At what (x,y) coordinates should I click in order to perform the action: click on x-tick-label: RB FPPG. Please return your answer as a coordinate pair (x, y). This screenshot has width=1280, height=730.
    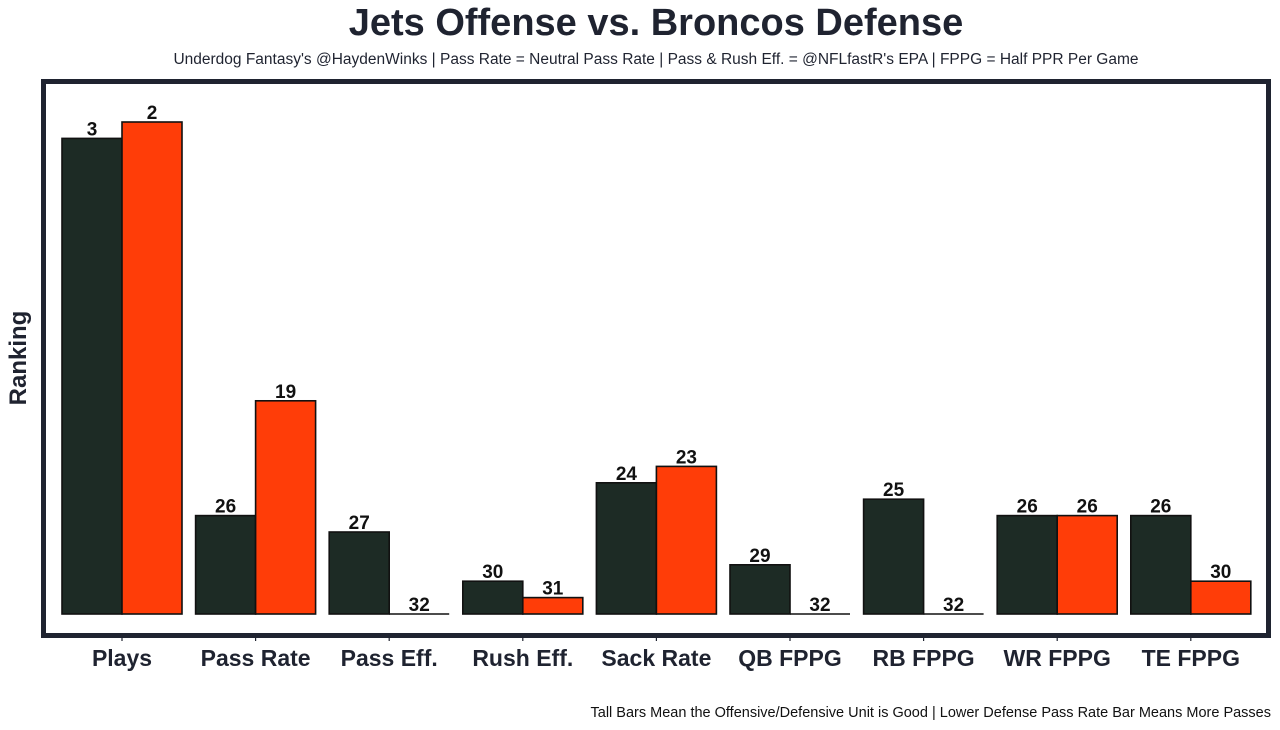
    Looking at the image, I should click on (923, 658).